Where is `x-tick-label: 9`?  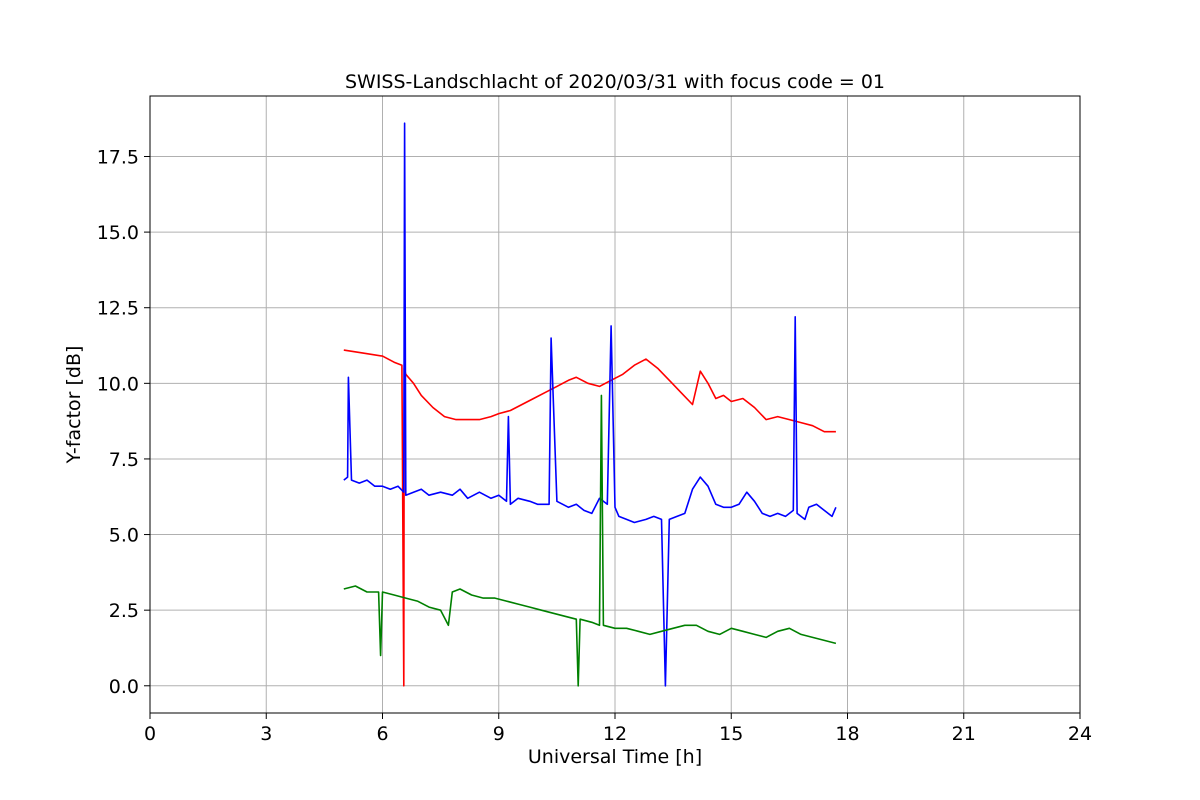 x-tick-label: 9 is located at coordinates (499, 734).